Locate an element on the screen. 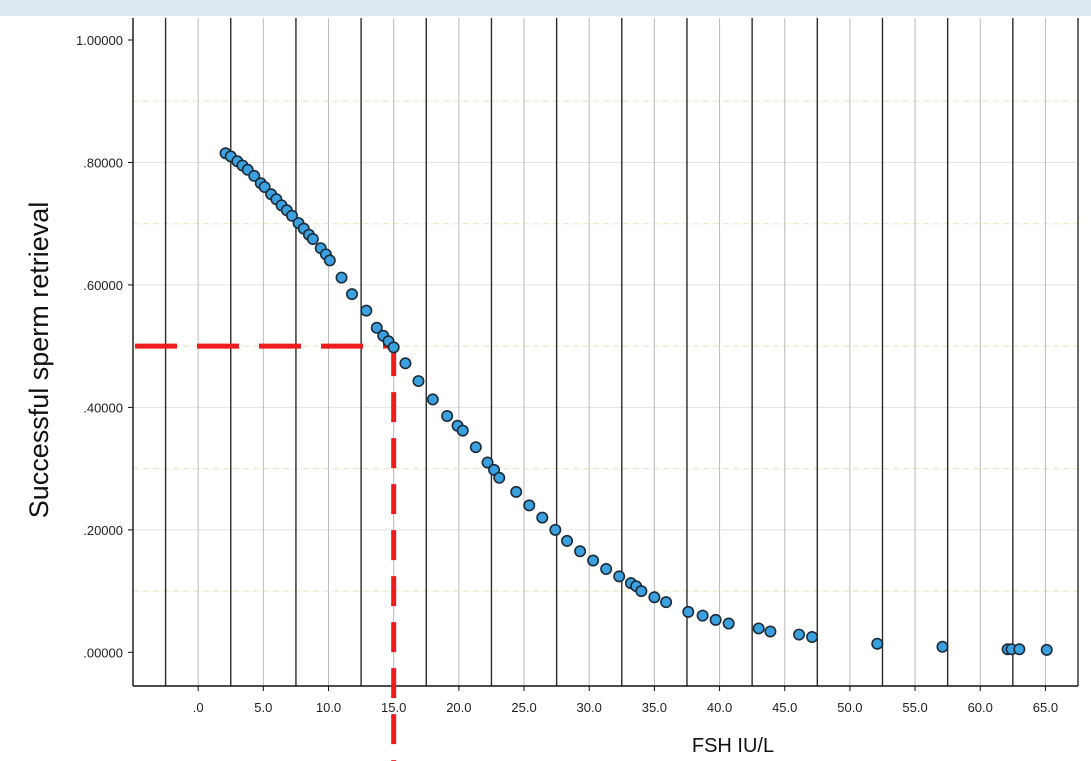  header-band-fill is located at coordinates (545, 8).